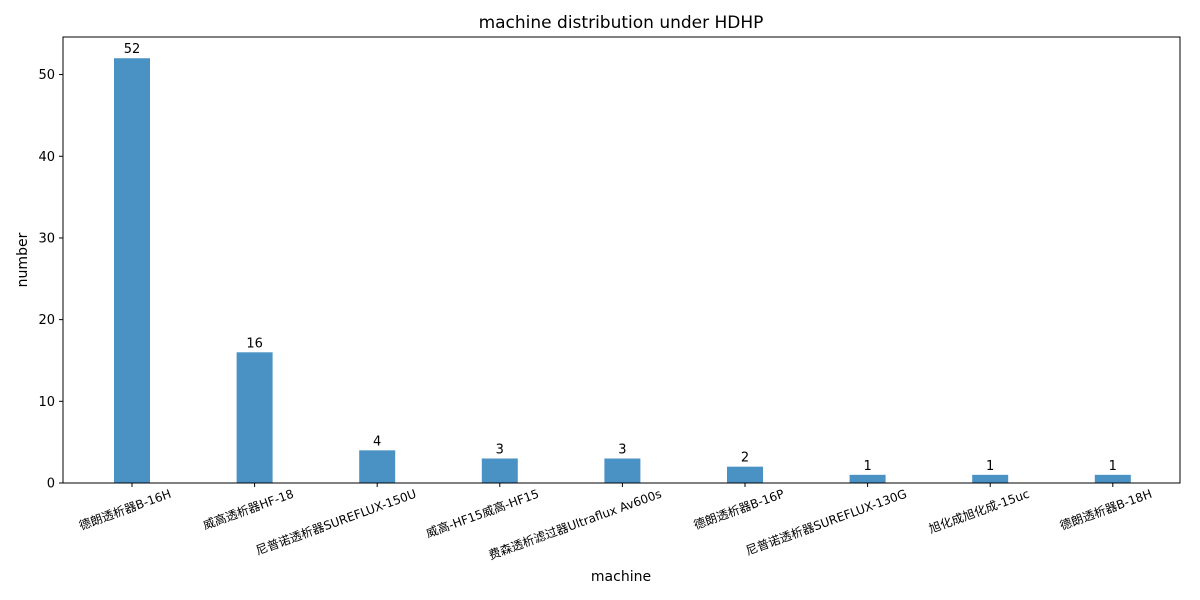 The height and width of the screenshot is (600, 1200). What do you see at coordinates (50, 280) in the screenshot?
I see `y-ticks-layer: 0 10 20 30 40 50` at bounding box center [50, 280].